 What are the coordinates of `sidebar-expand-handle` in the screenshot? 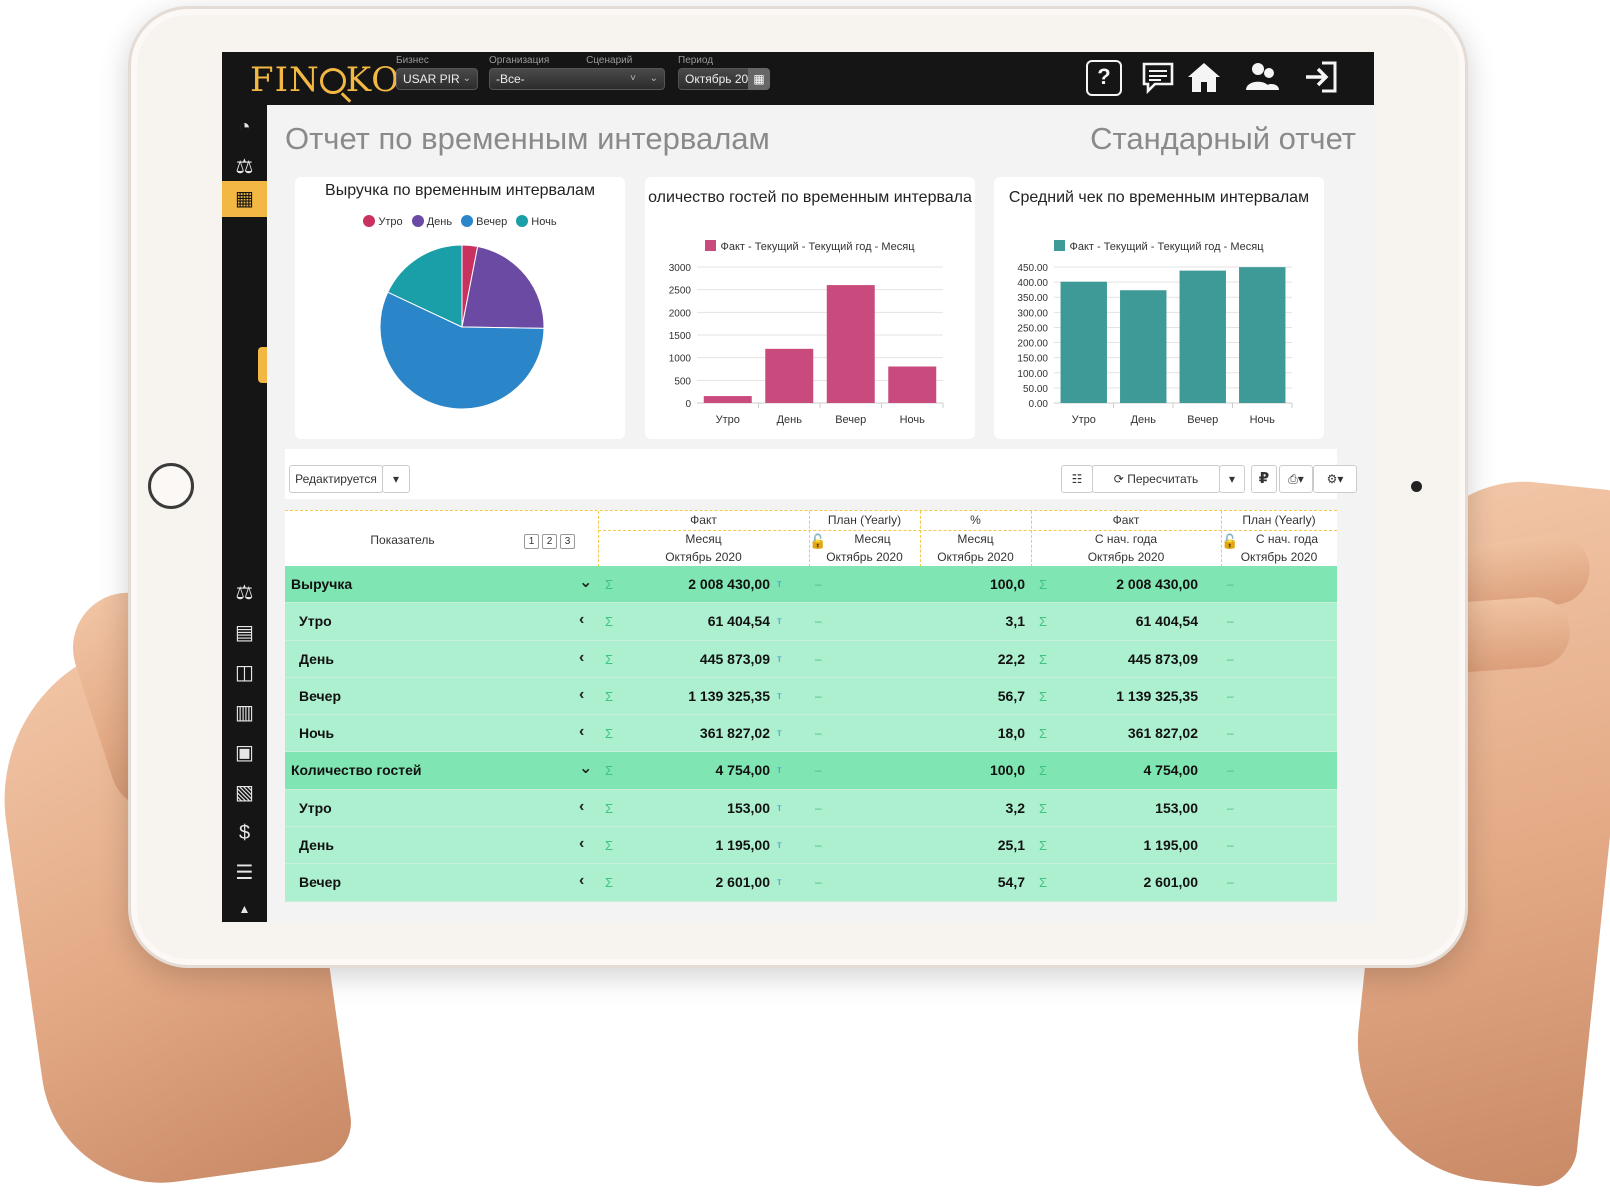 It's located at (262, 365).